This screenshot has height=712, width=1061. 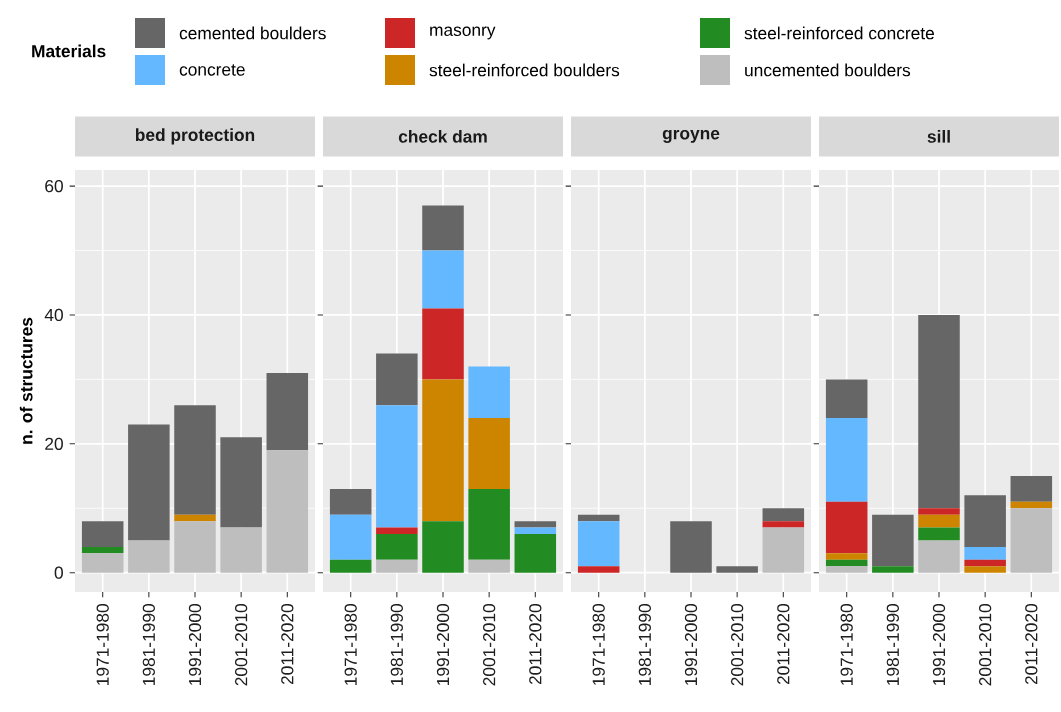 I want to click on y-tick-label: 40, so click(x=53, y=315).